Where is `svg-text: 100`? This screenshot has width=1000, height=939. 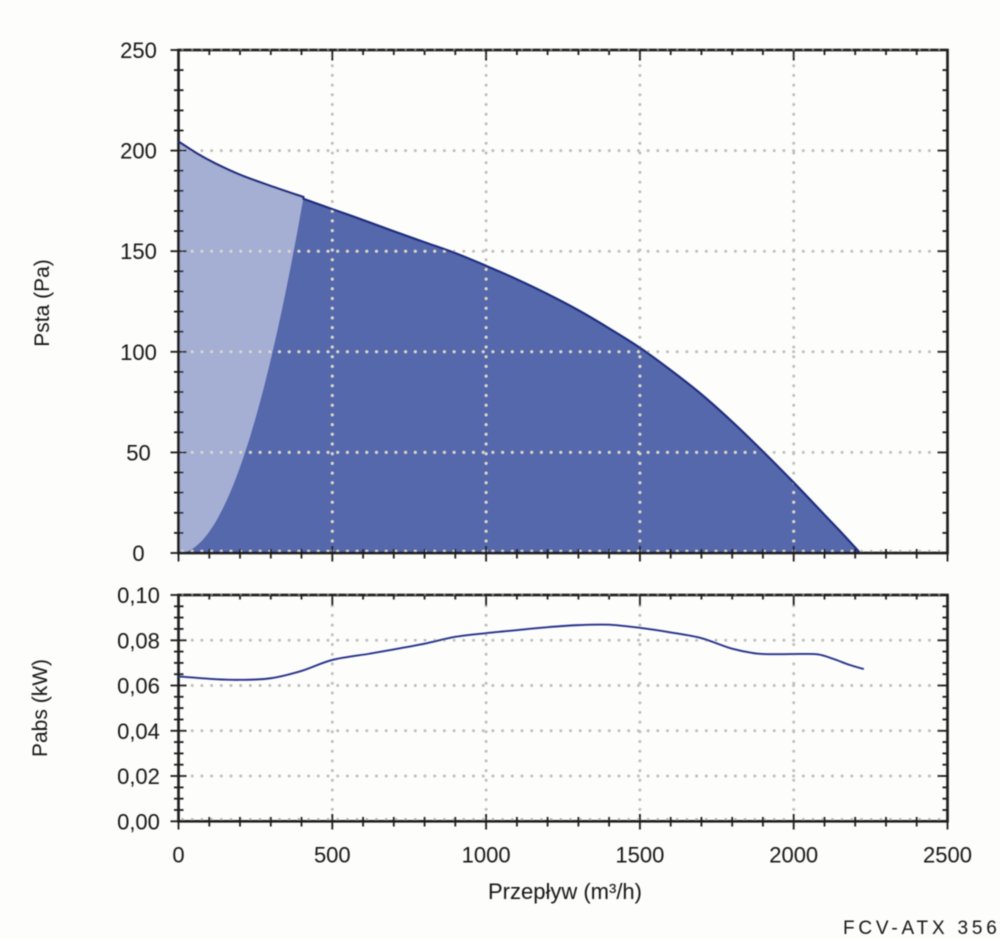 svg-text: 100 is located at coordinates (138, 352).